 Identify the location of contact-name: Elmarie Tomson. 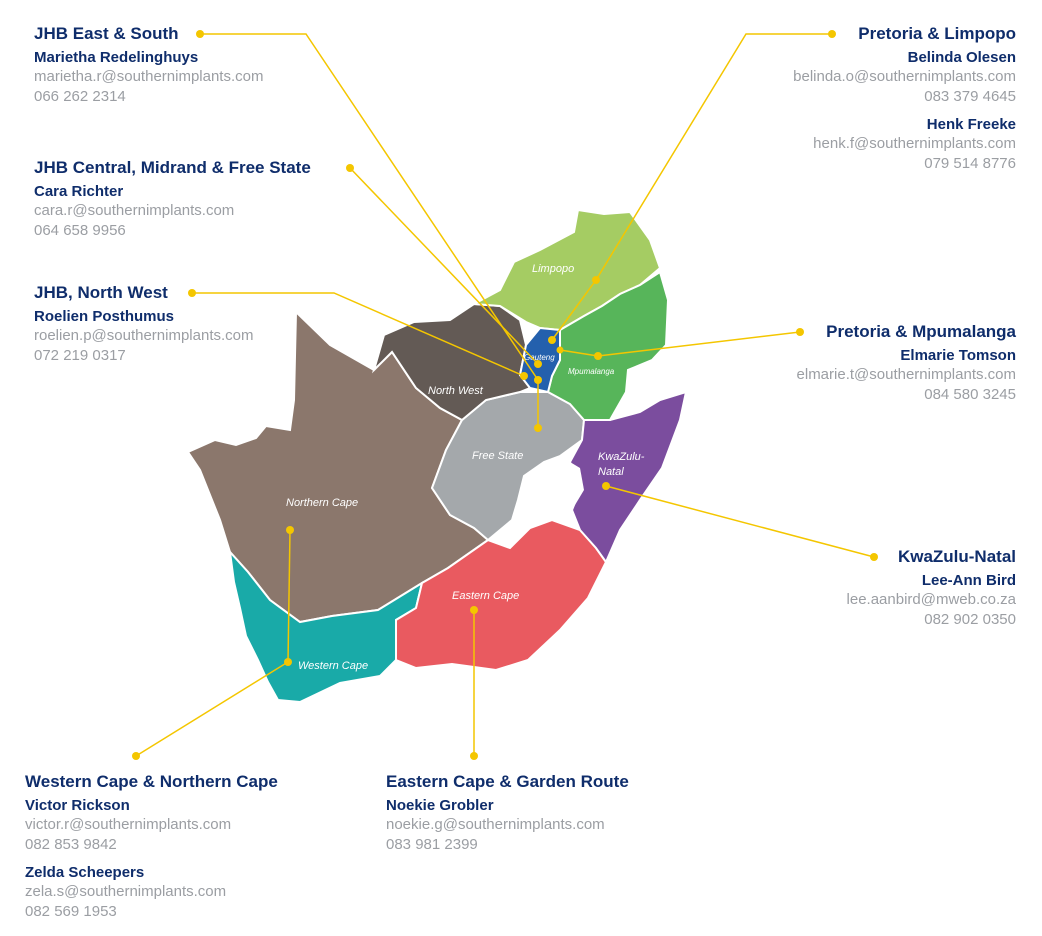
(958, 355).